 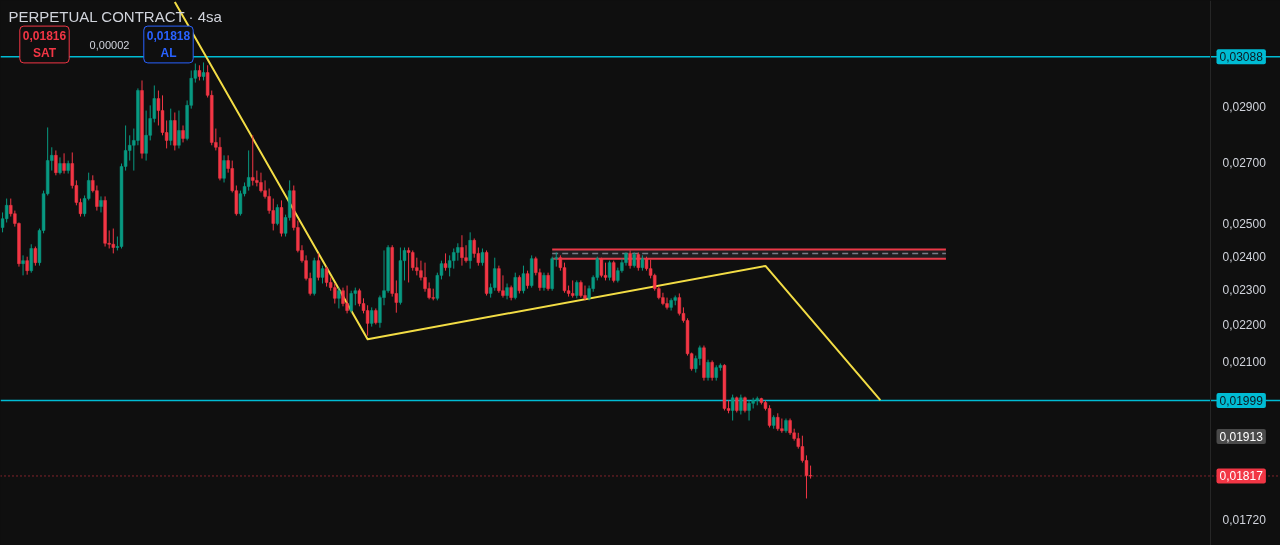 What do you see at coordinates (168, 36) in the screenshot?
I see `annotation: 0,01818` at bounding box center [168, 36].